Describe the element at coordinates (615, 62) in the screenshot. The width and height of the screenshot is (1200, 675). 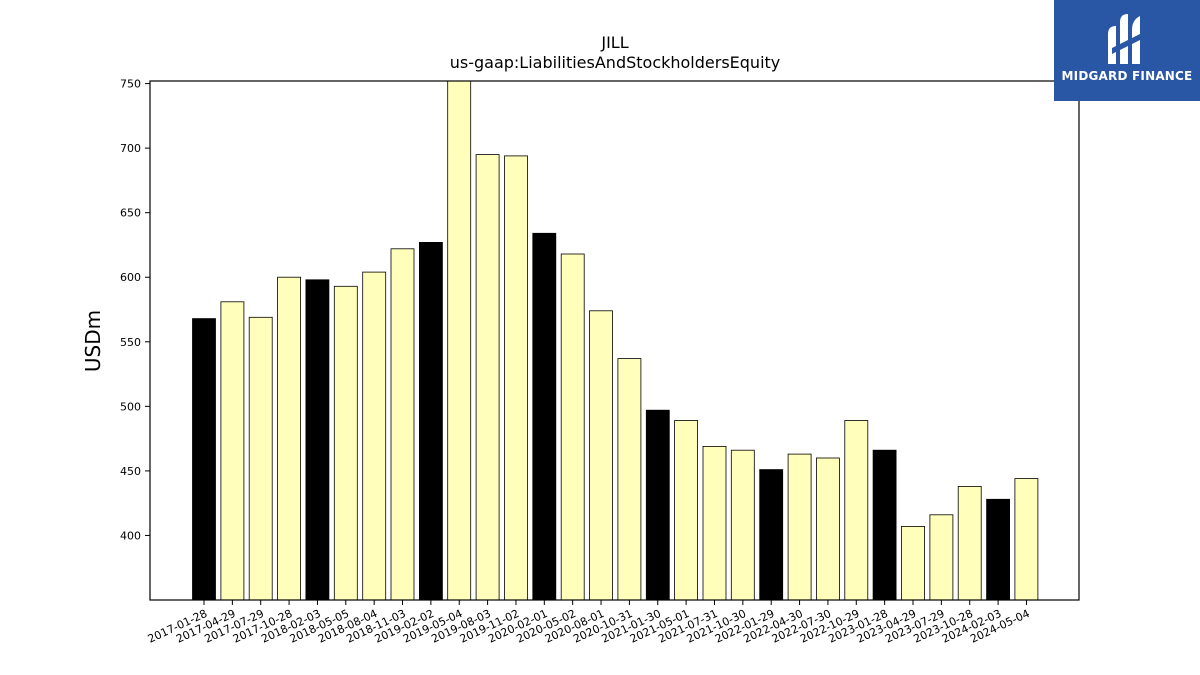
I see `chart-subtitle: us-gaap:LiabilitiesAndStockholdersEquity` at that location.